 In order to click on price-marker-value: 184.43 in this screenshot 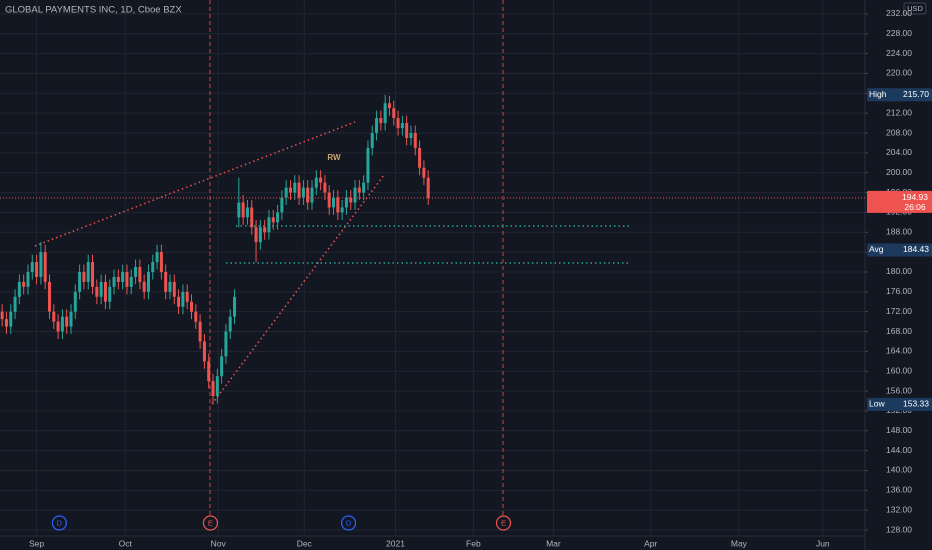, I will do `click(916, 249)`.